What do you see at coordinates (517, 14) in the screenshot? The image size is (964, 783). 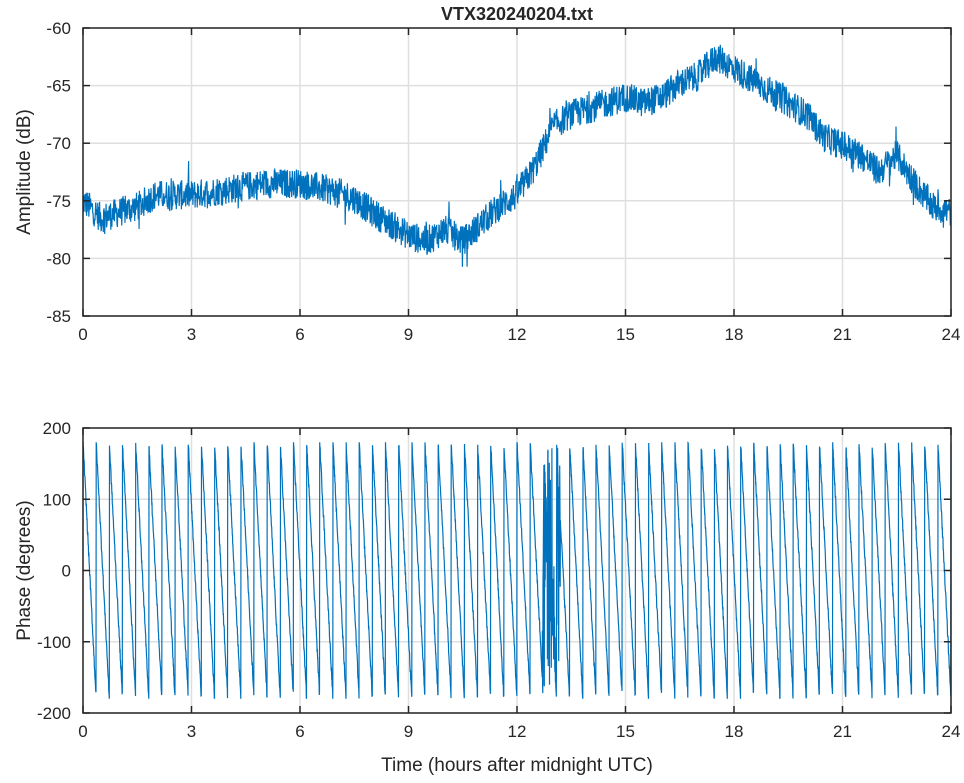 I see `chart-title: VTX320240204.txt` at bounding box center [517, 14].